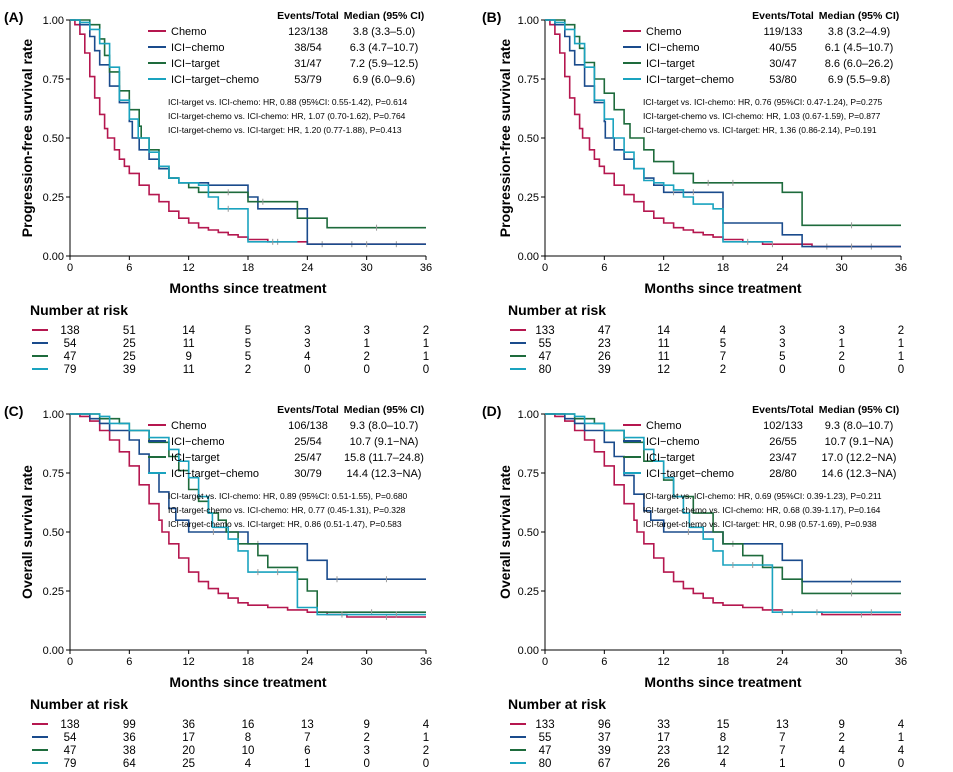 The height and width of the screenshot is (772, 953). Describe the element at coordinates (783, 32) in the screenshot. I see `legend-events: 119/133` at that location.